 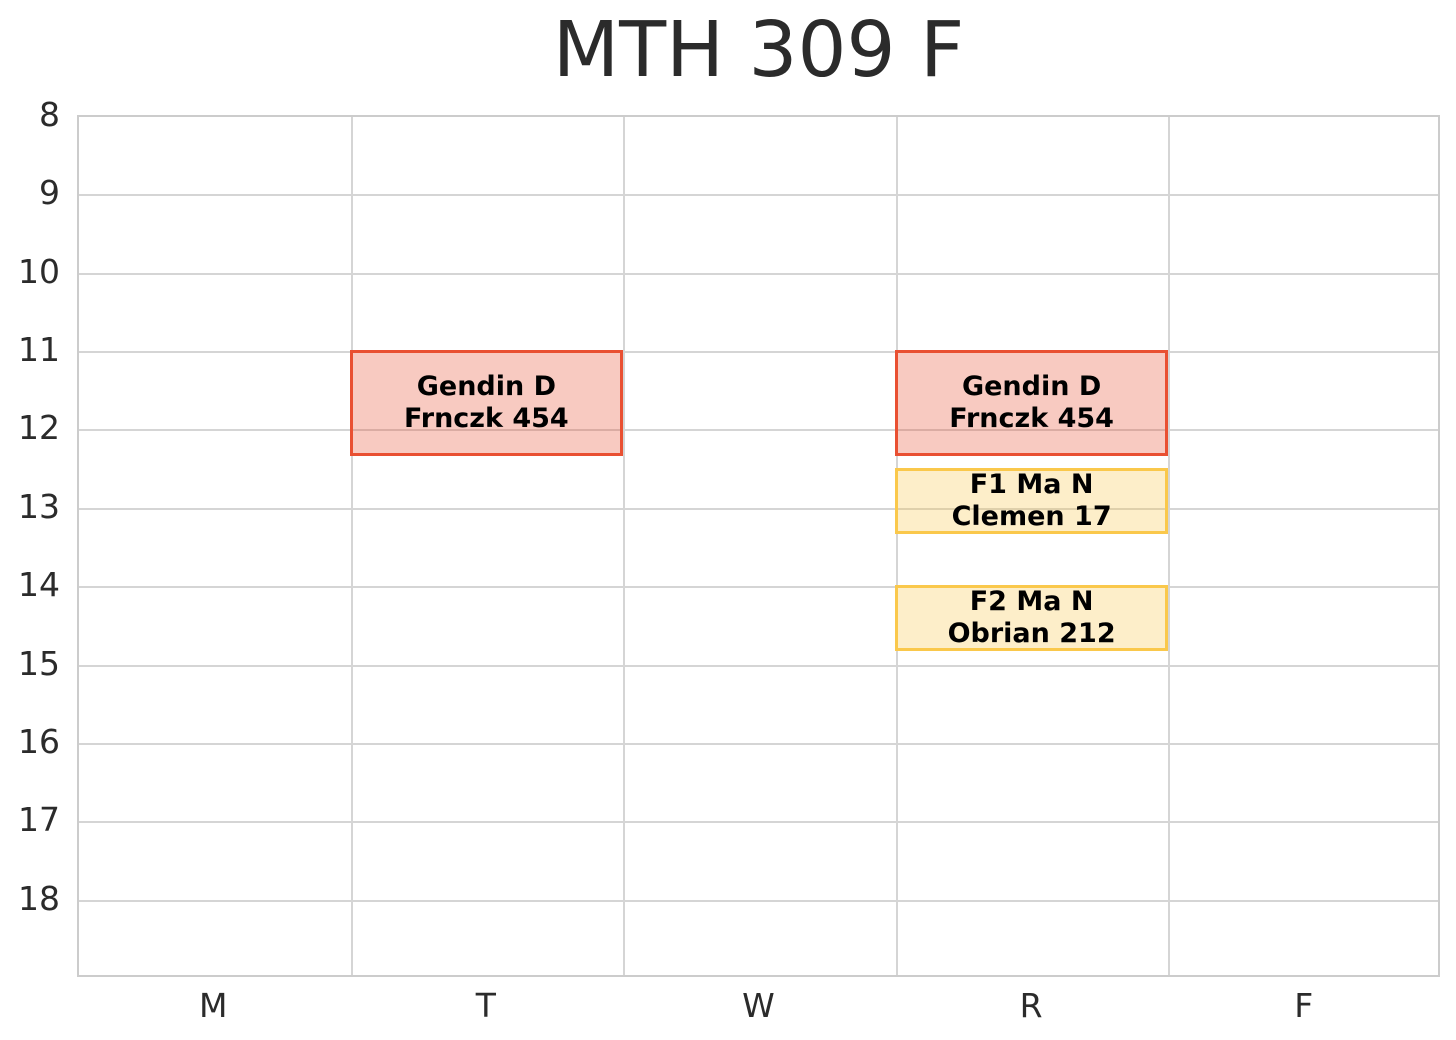 What do you see at coordinates (39, 898) in the screenshot?
I see `y-tick-label: 18` at bounding box center [39, 898].